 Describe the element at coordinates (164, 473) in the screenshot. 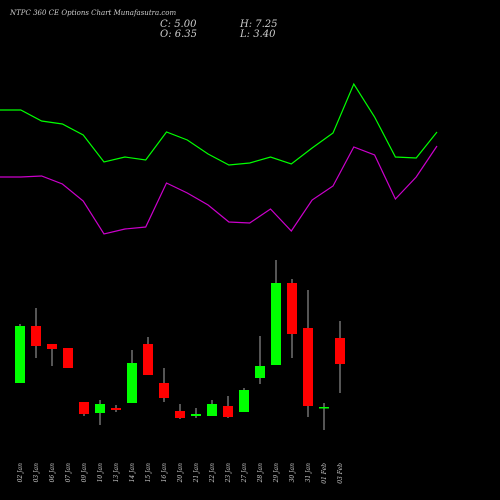

I see `x-tick-label: 16 Jan` at that location.